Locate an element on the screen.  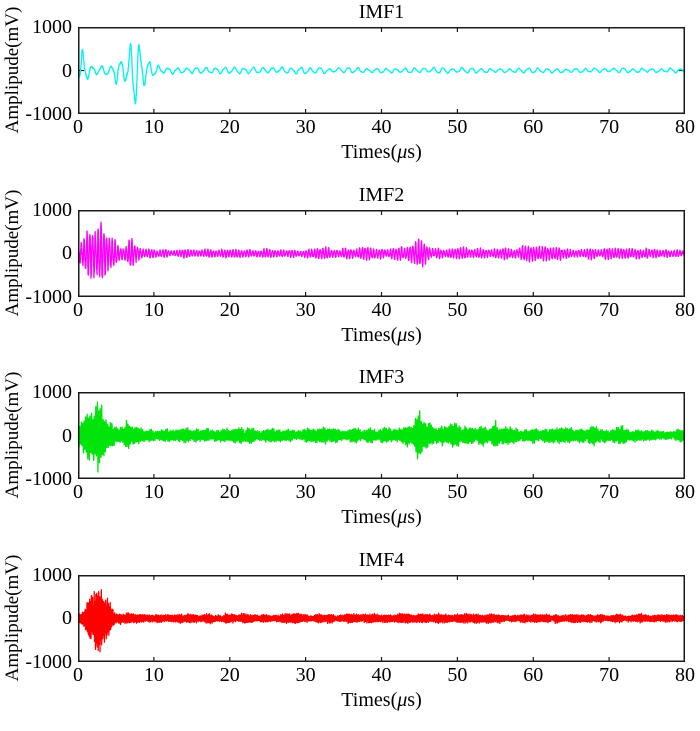
imf3-signal-trace is located at coordinates (381, 437).